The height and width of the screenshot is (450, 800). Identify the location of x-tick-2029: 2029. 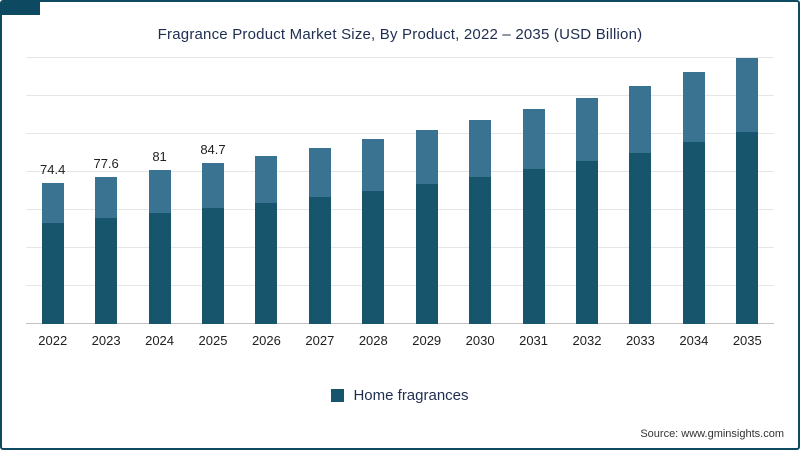
(427, 340).